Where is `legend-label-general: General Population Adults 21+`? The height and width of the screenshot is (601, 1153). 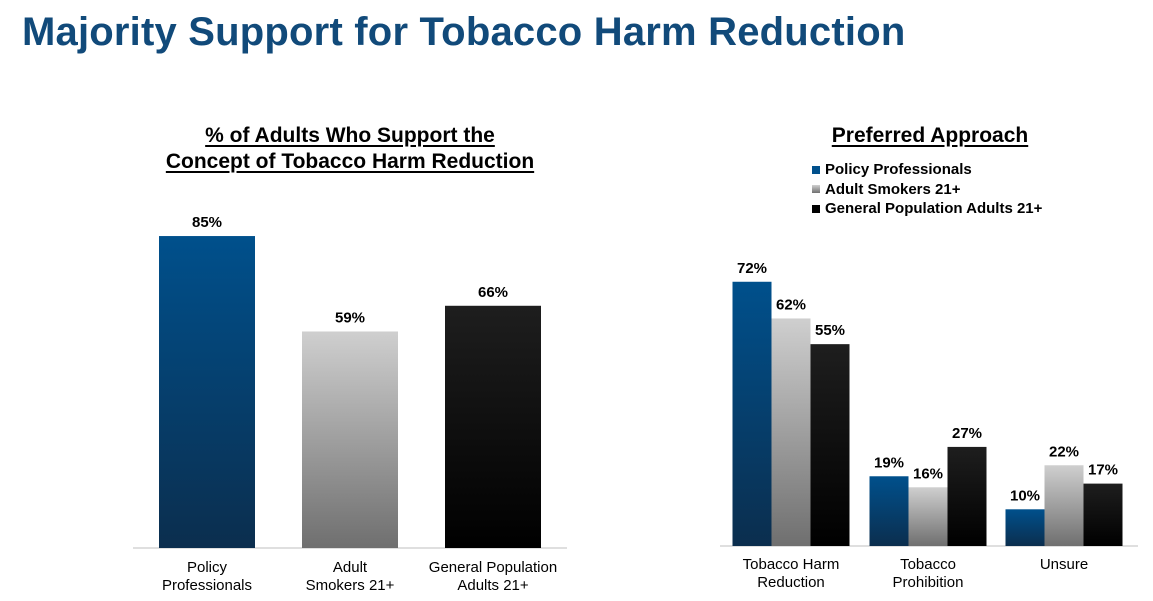 legend-label-general: General Population Adults 21+ is located at coordinates (934, 208).